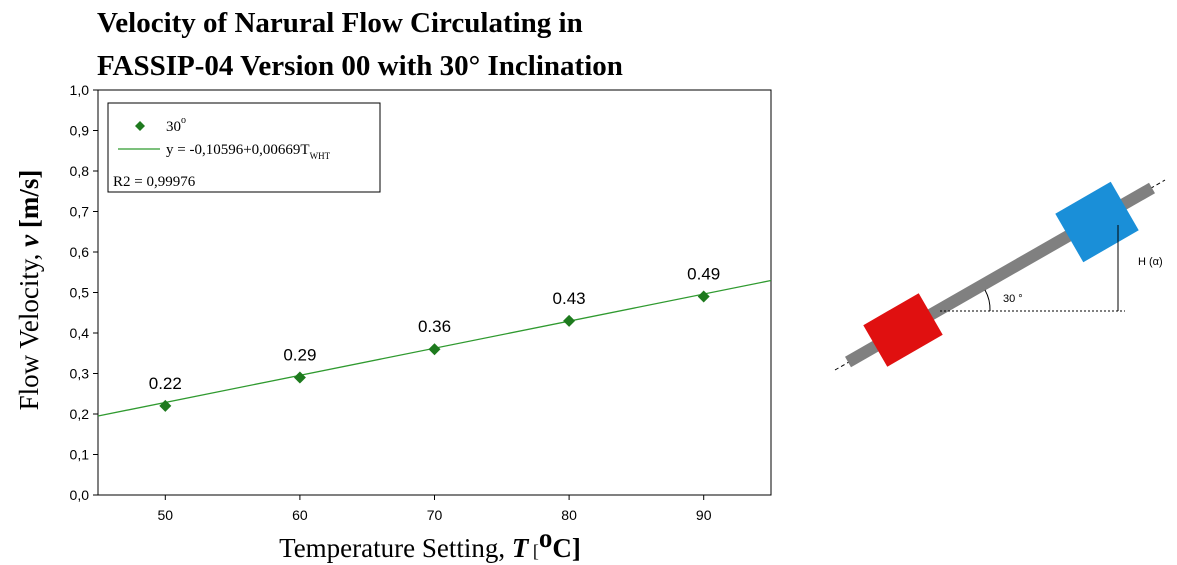 This screenshot has height=565, width=1177. Describe the element at coordinates (434, 326) in the screenshot. I see `data-label: 0.36` at that location.